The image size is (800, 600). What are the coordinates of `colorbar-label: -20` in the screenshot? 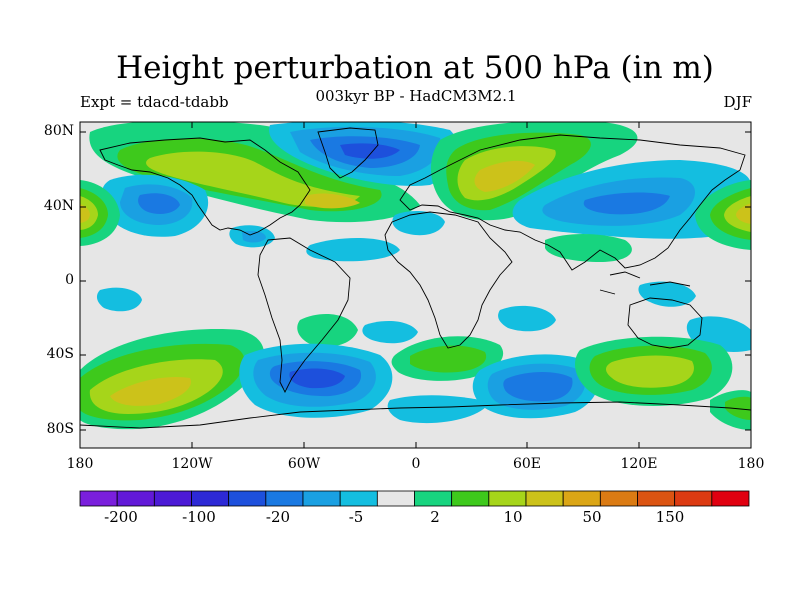 It's located at (278, 517).